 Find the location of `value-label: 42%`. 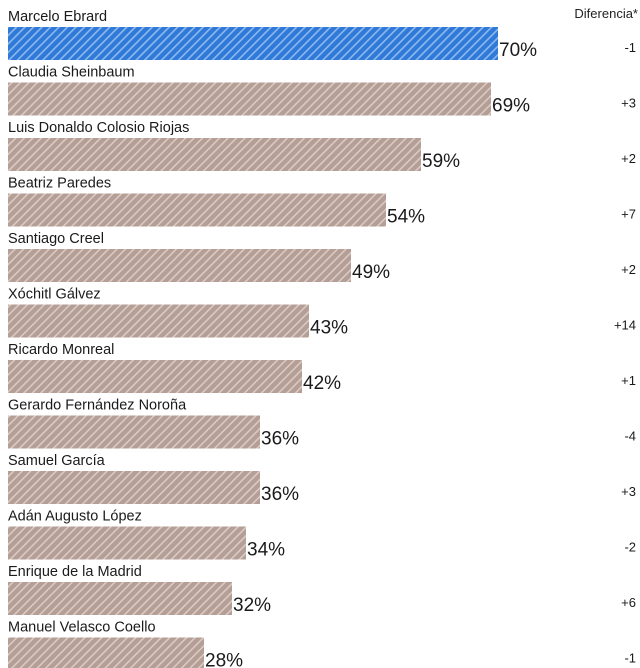

value-label: 42% is located at coordinates (322, 383).